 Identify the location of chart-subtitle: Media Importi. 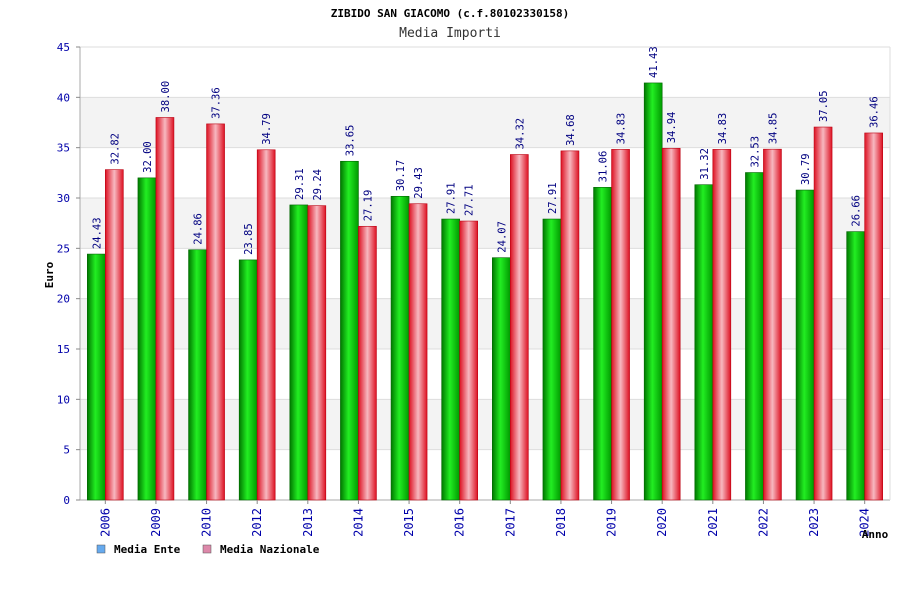
(450, 33).